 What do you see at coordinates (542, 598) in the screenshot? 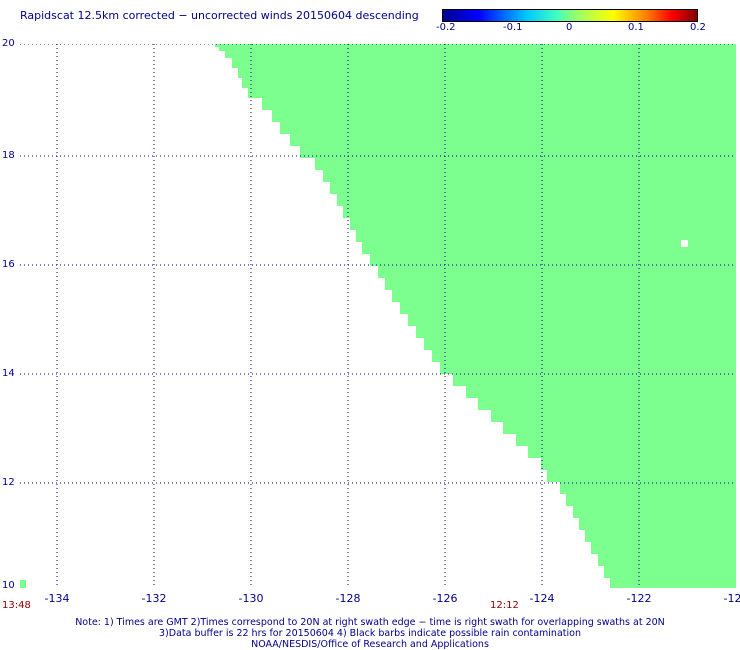
I see `lon-label-124: -124` at bounding box center [542, 598].